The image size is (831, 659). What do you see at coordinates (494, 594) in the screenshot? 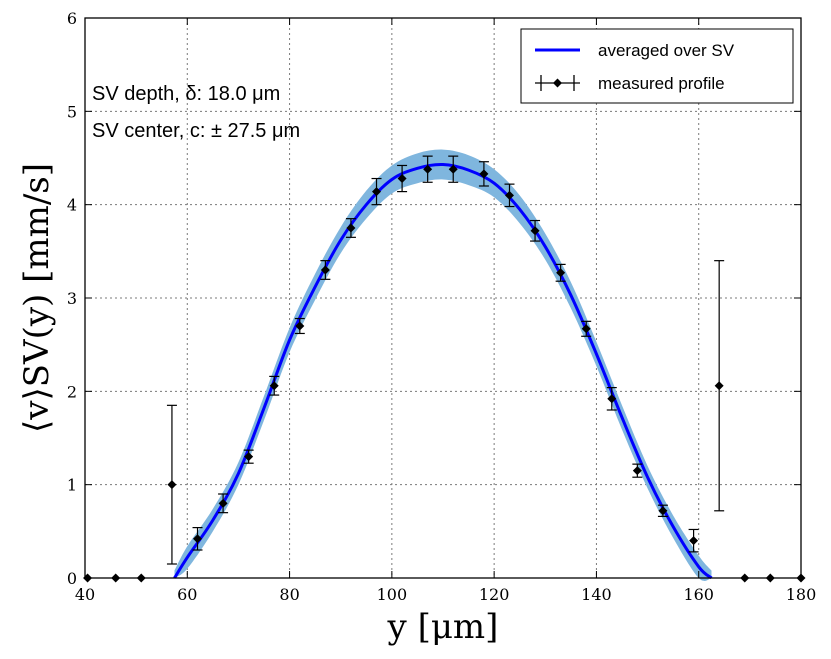
I see `x-tick-label: 120` at bounding box center [494, 594].